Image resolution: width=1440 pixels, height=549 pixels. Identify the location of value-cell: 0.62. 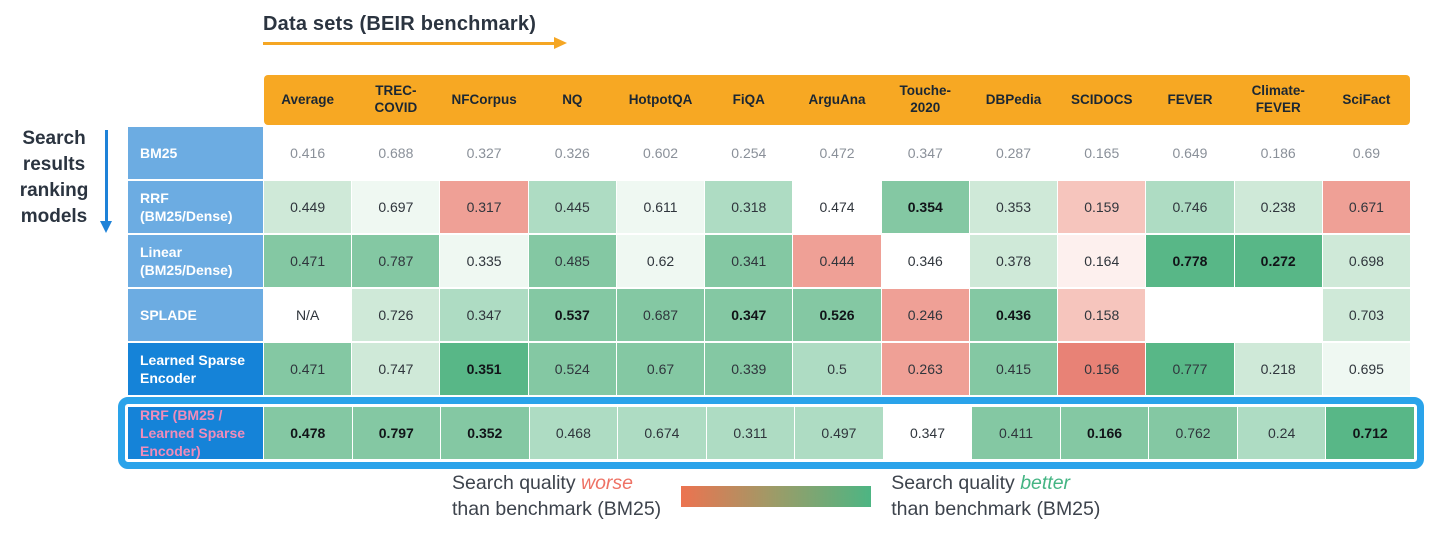
(660, 261).